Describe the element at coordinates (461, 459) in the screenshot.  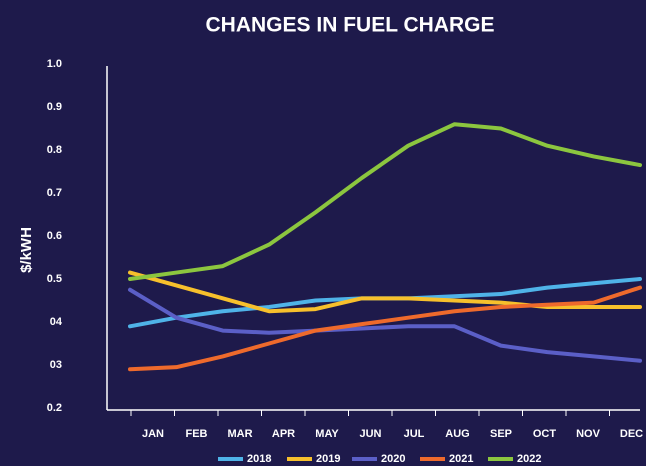
I see `legend-label: 2021` at that location.